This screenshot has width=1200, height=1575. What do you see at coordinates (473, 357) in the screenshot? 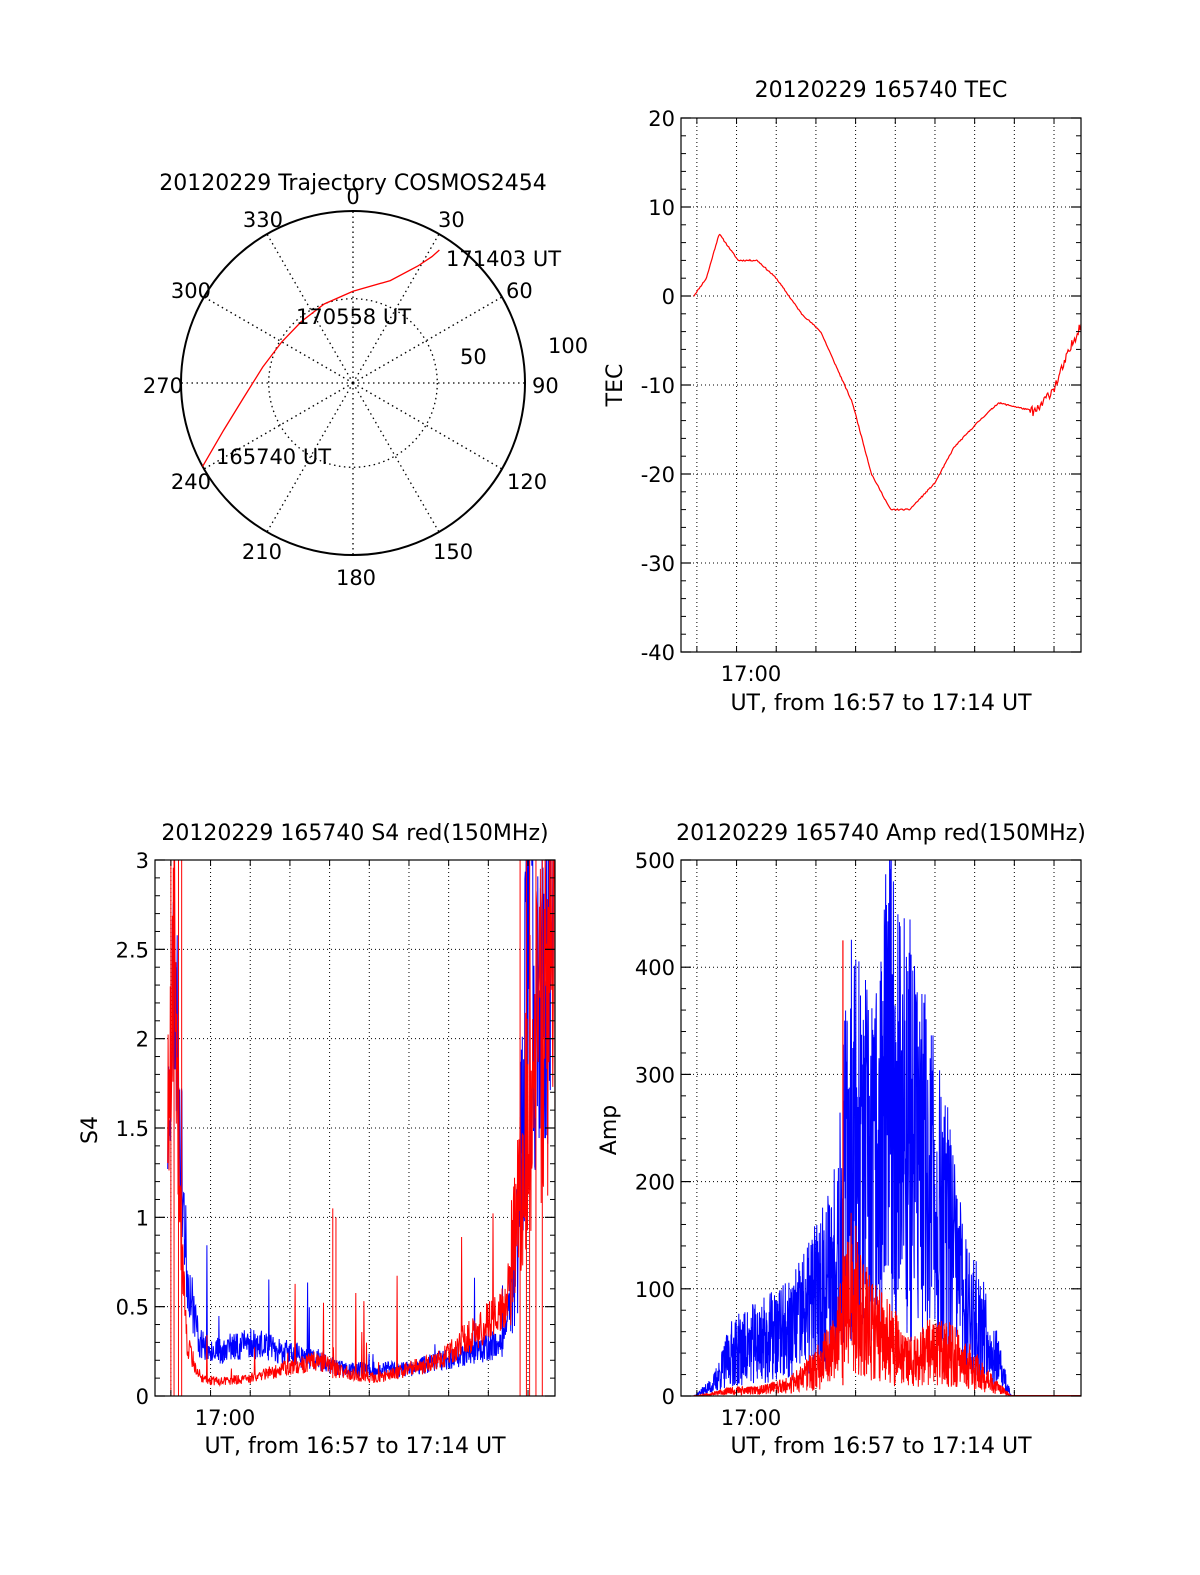
I see `polar-radial-label-50: 50` at bounding box center [473, 357].